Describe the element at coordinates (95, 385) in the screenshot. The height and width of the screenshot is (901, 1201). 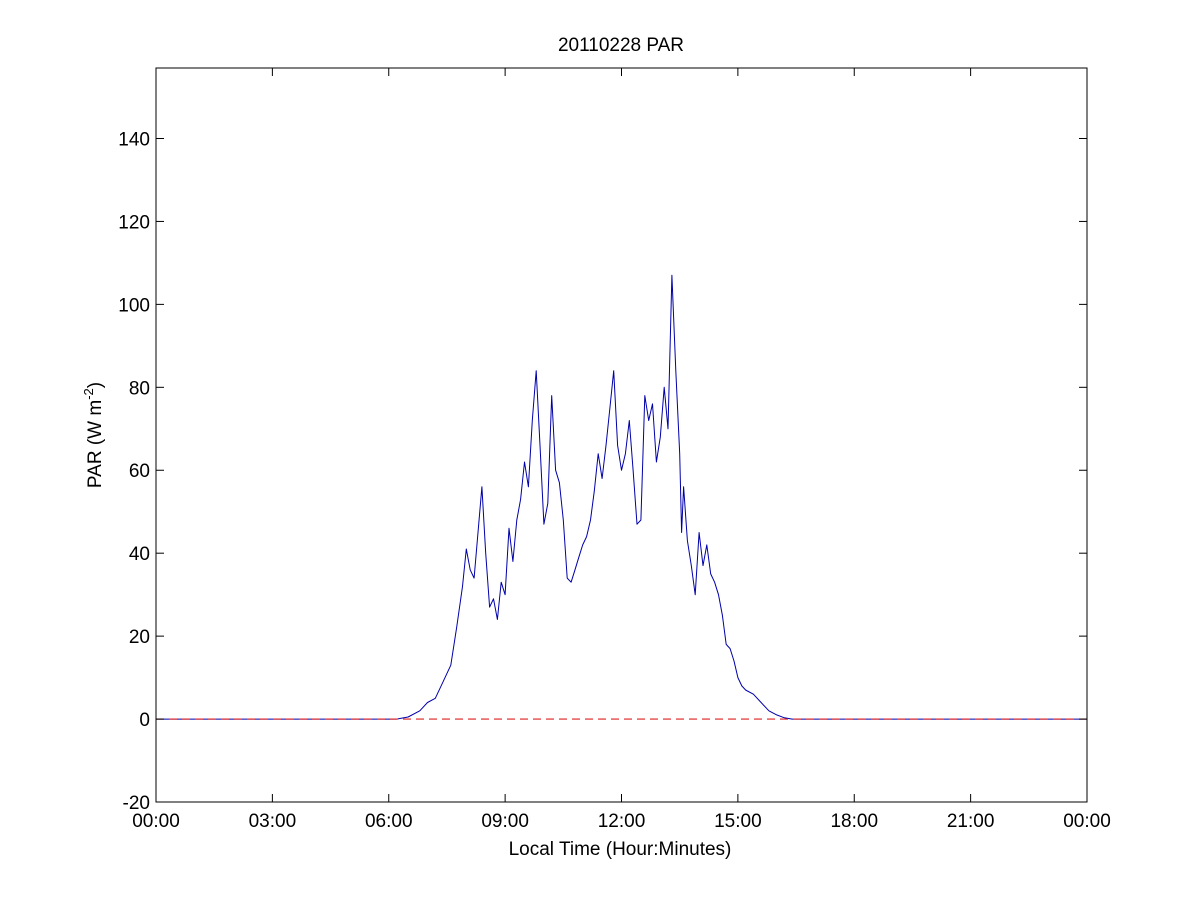
I see `y-axis-label-close: )` at that location.